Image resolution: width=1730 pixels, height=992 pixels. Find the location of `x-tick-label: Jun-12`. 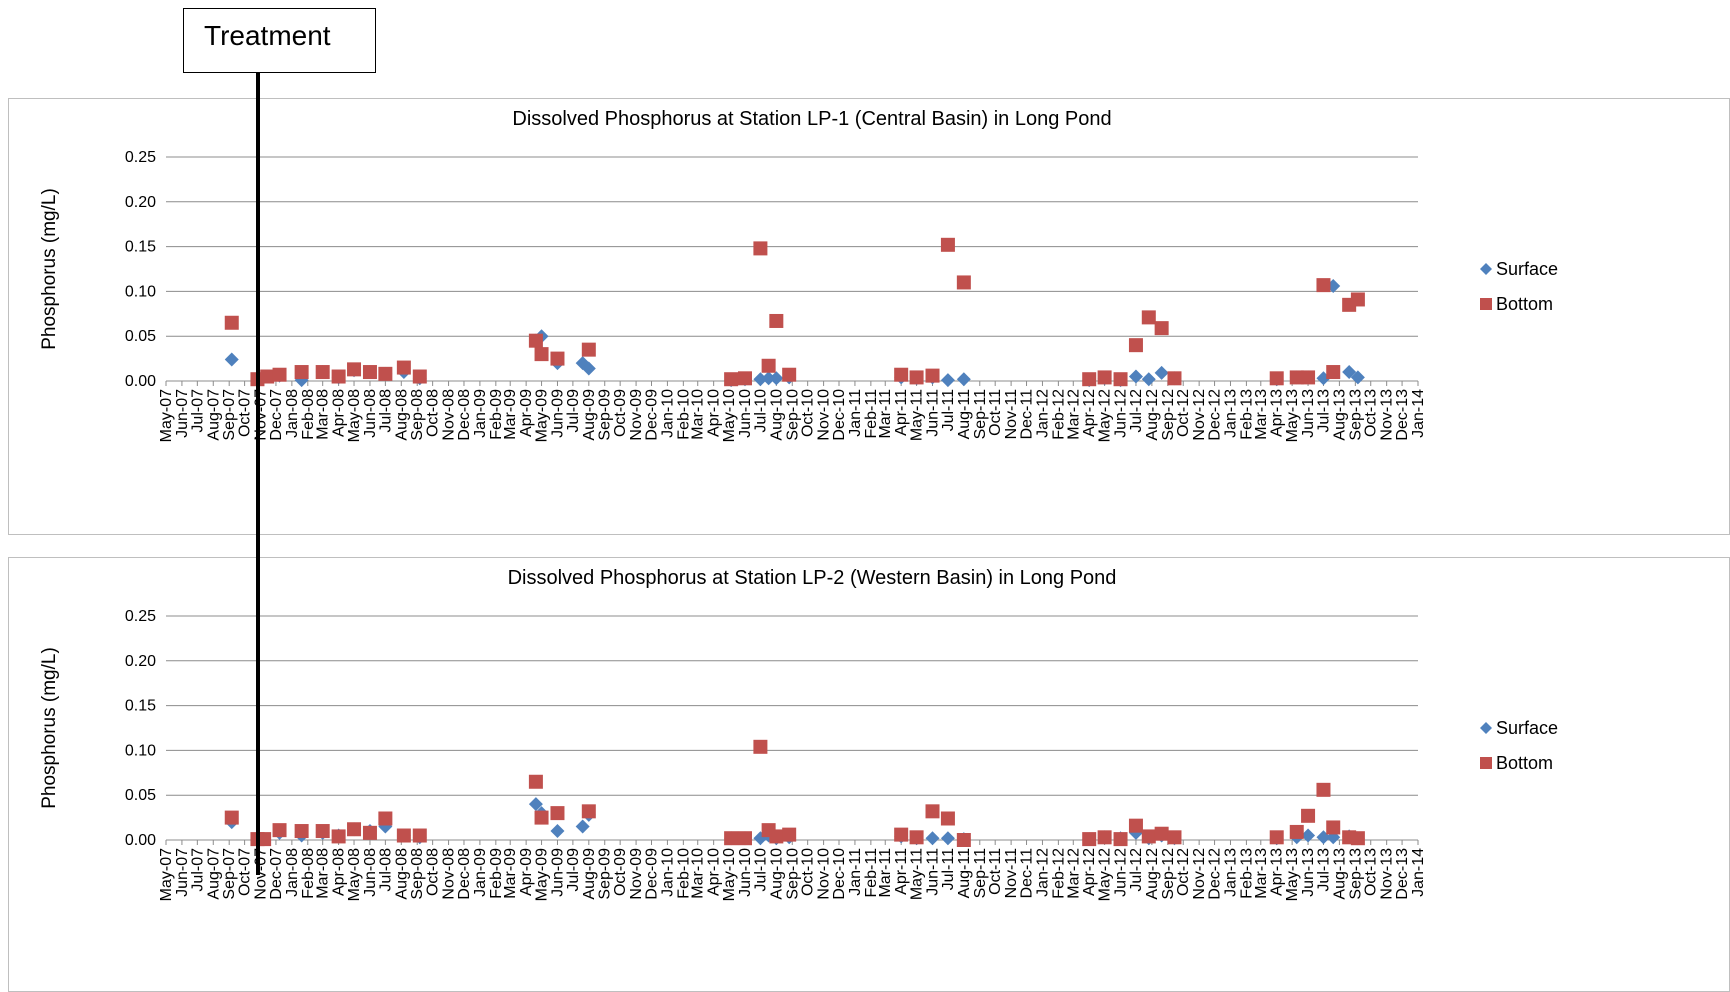

x-tick-label: Jun-12 is located at coordinates (1121, 872).